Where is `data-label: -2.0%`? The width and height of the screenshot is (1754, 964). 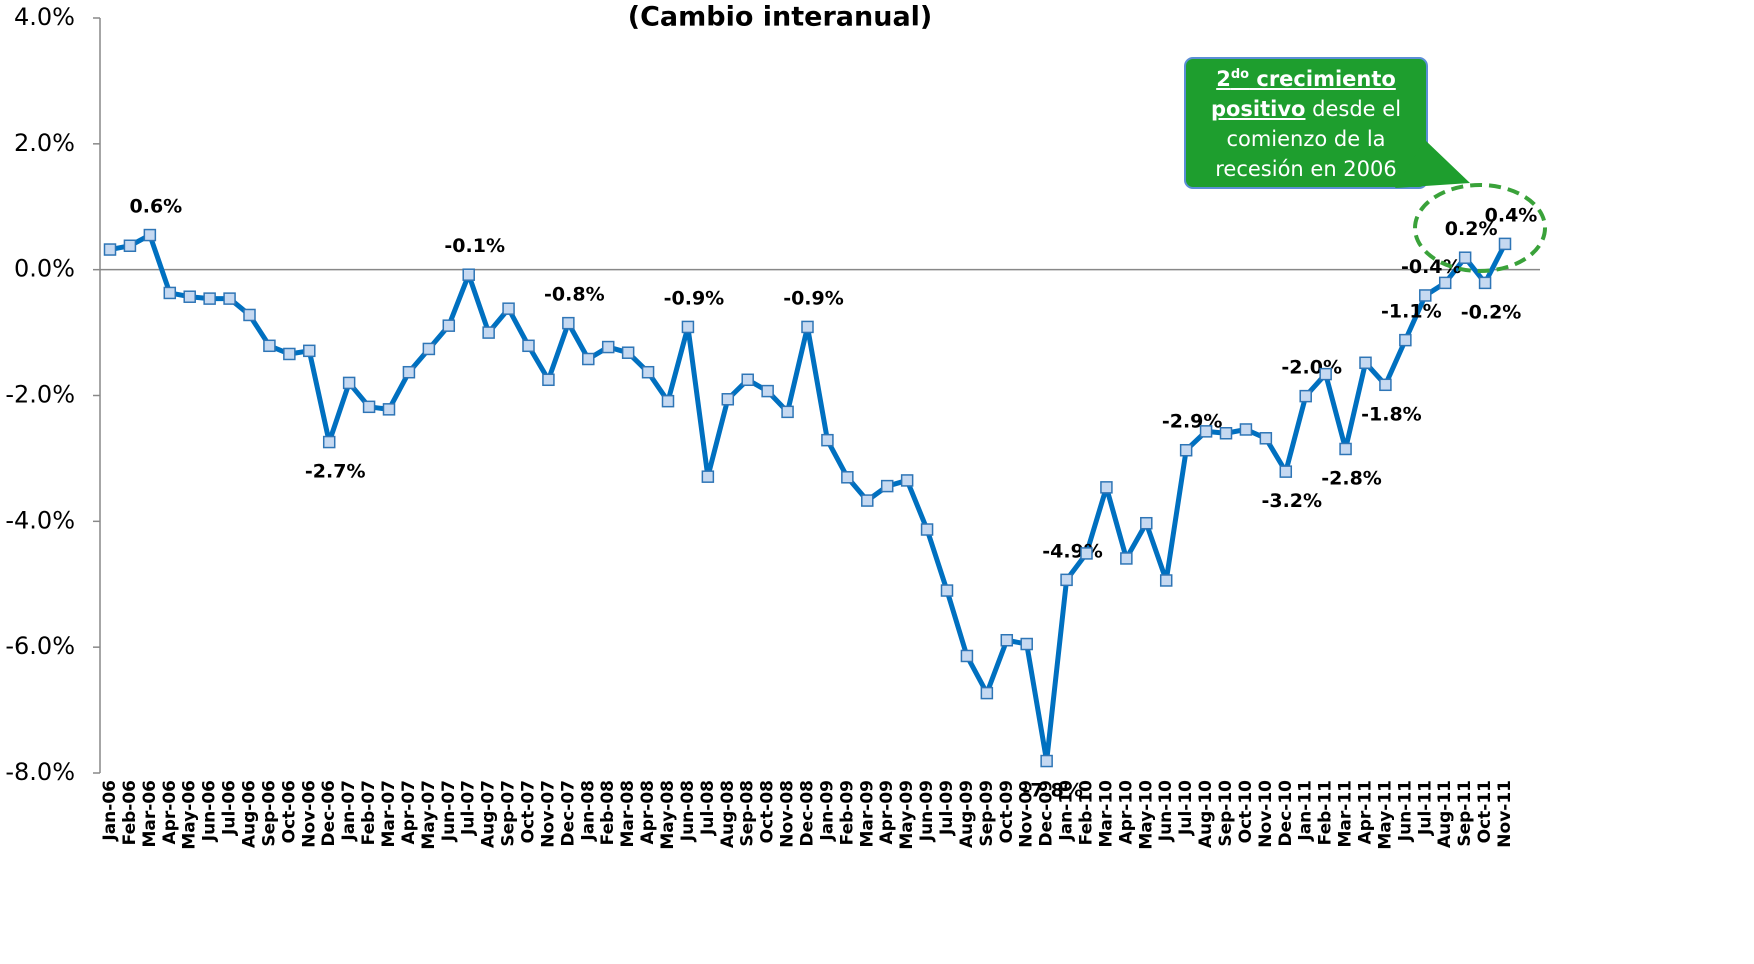 data-label: -2.0% is located at coordinates (1311, 368).